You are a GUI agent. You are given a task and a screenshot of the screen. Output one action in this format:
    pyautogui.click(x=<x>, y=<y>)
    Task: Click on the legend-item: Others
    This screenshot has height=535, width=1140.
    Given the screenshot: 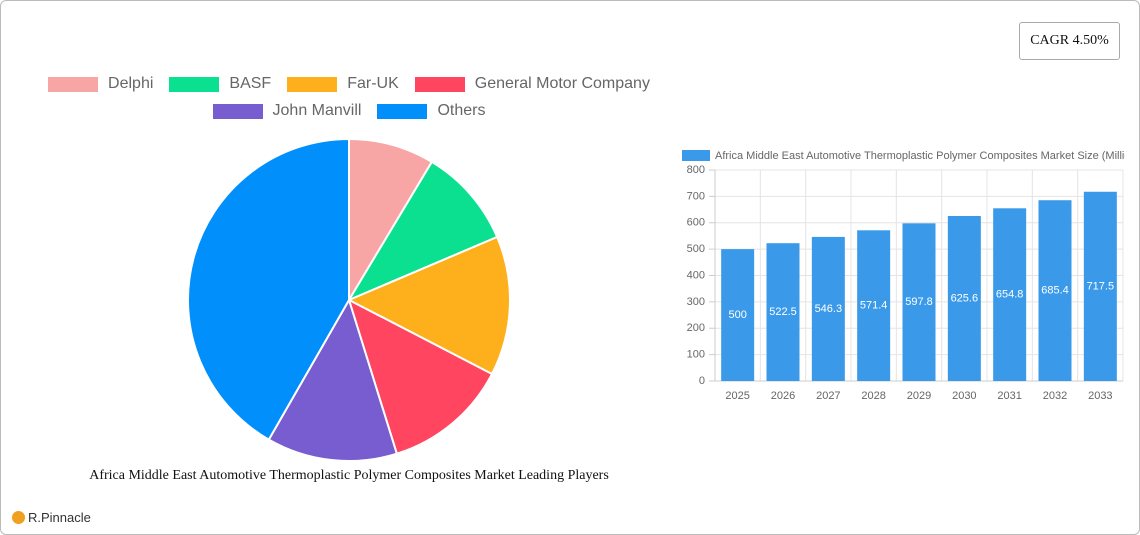 What is the action you would take?
    pyautogui.click(x=431, y=111)
    